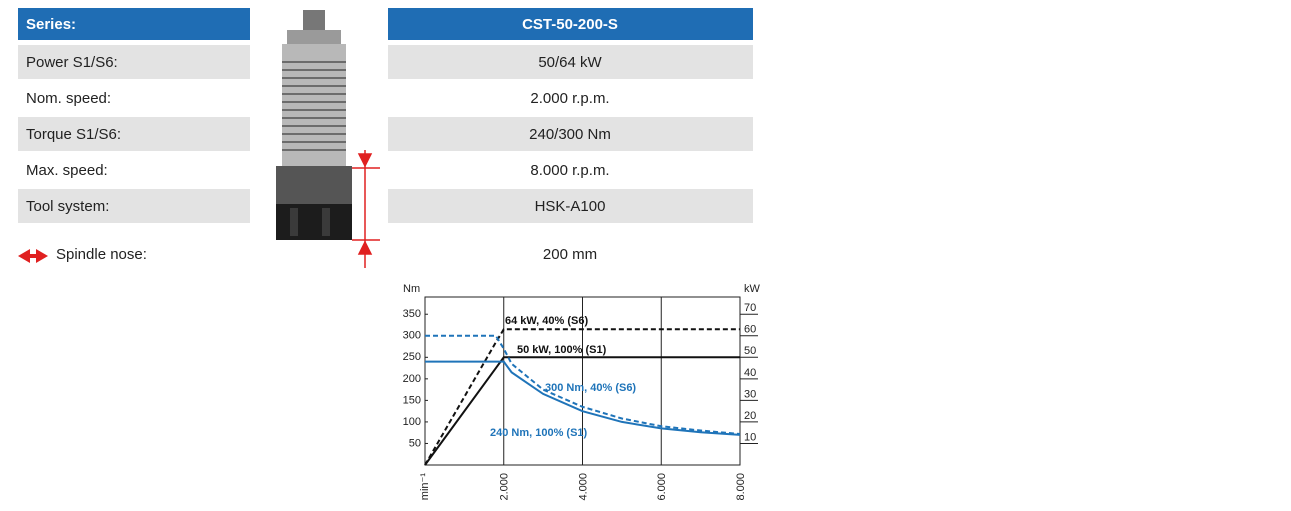 The height and width of the screenshot is (511, 1291). Describe the element at coordinates (68, 98) in the screenshot. I see `row-label: Nom. speed:` at that location.